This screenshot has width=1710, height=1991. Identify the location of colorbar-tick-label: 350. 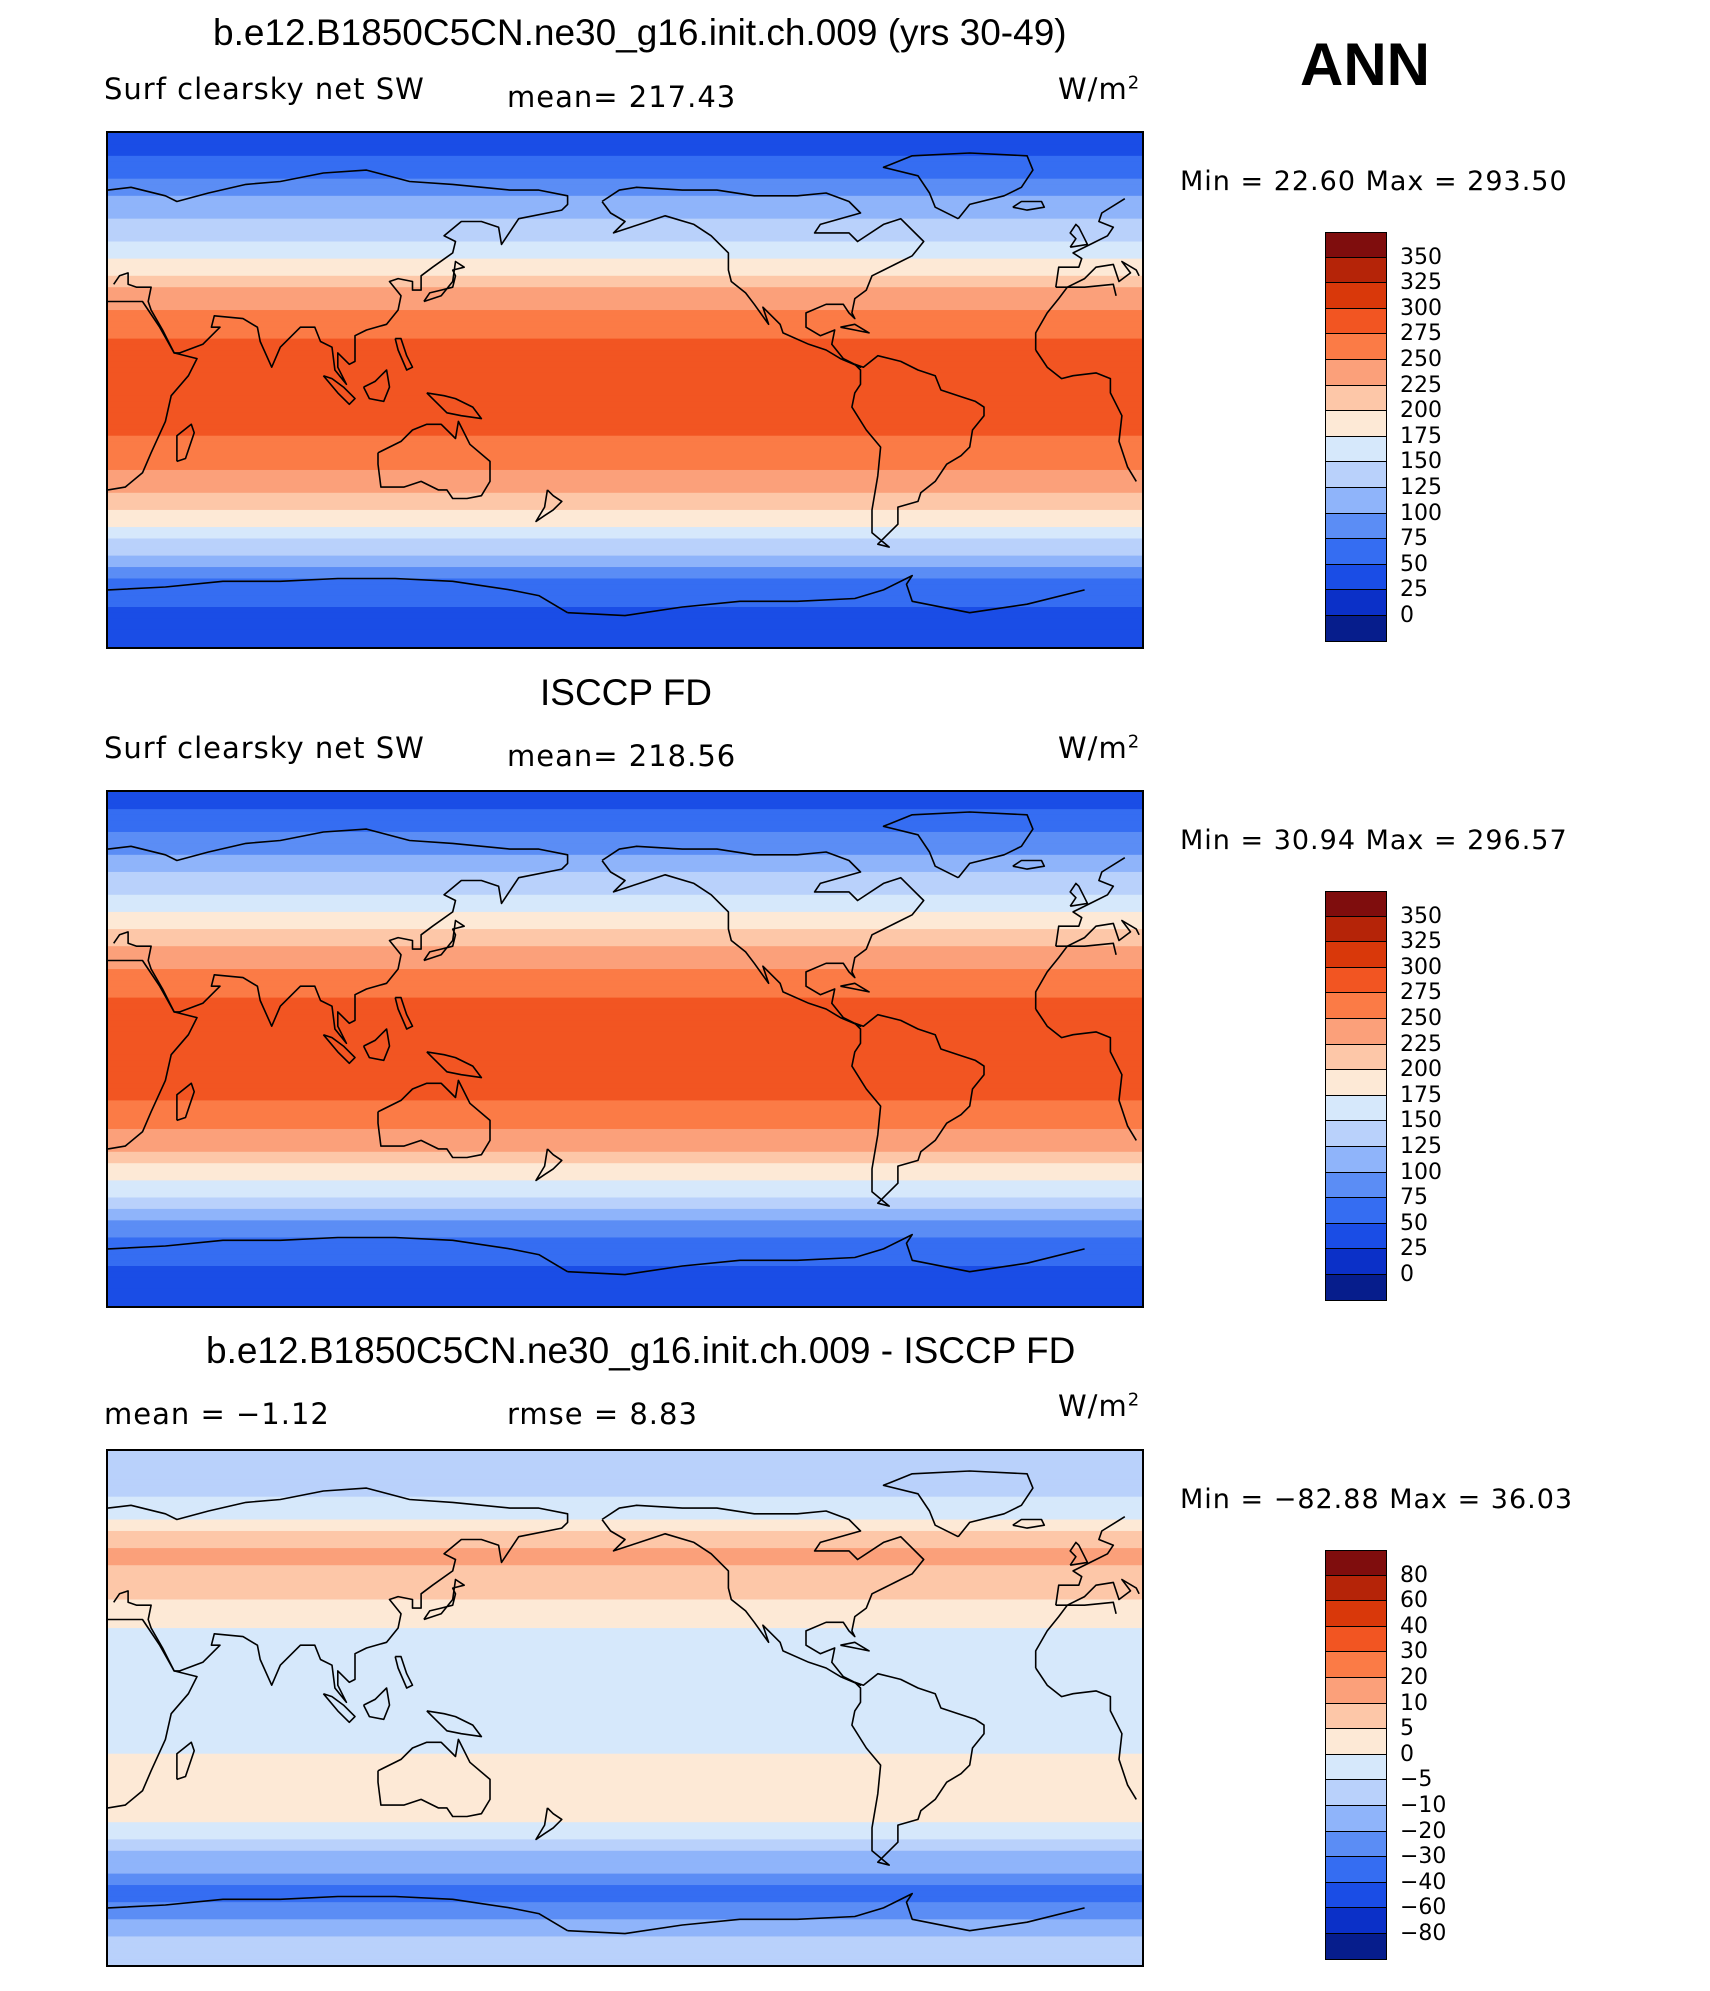
(1421, 916).